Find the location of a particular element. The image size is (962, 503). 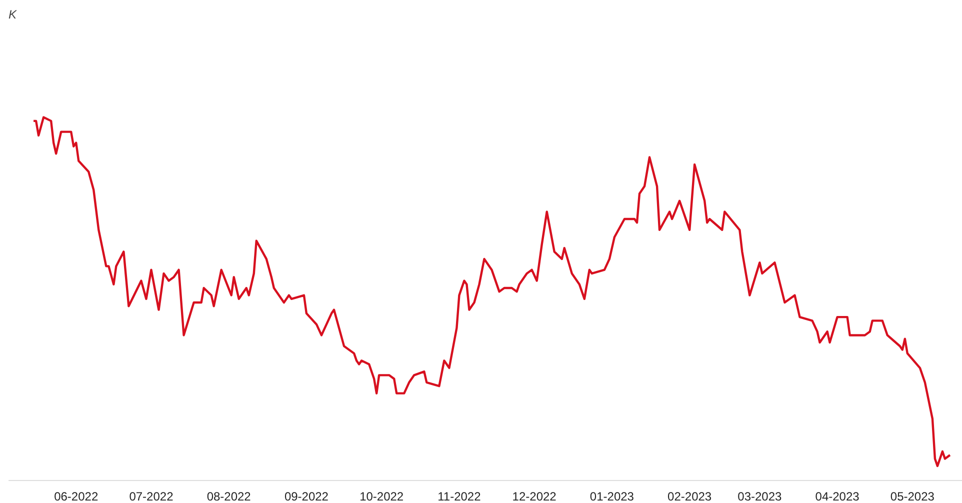

x-tick-label: 01-2023 is located at coordinates (612, 496).